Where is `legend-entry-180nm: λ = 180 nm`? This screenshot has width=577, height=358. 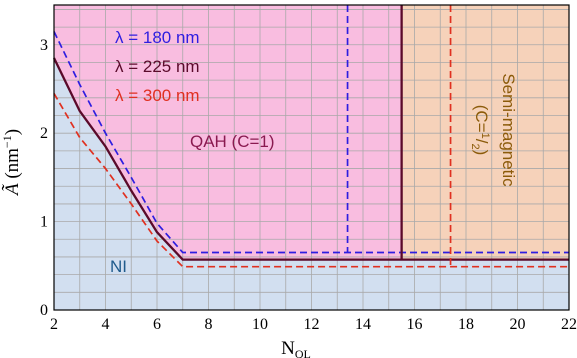
legend-entry-180nm: λ = 180 nm is located at coordinates (157, 37).